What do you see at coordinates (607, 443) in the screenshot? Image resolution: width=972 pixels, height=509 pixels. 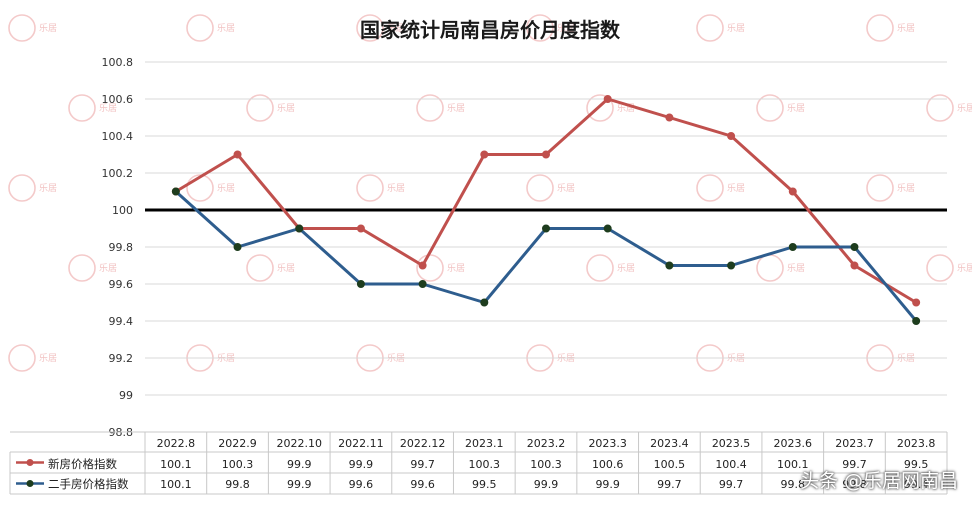 I see `x-category-label: 2023.3` at bounding box center [607, 443].